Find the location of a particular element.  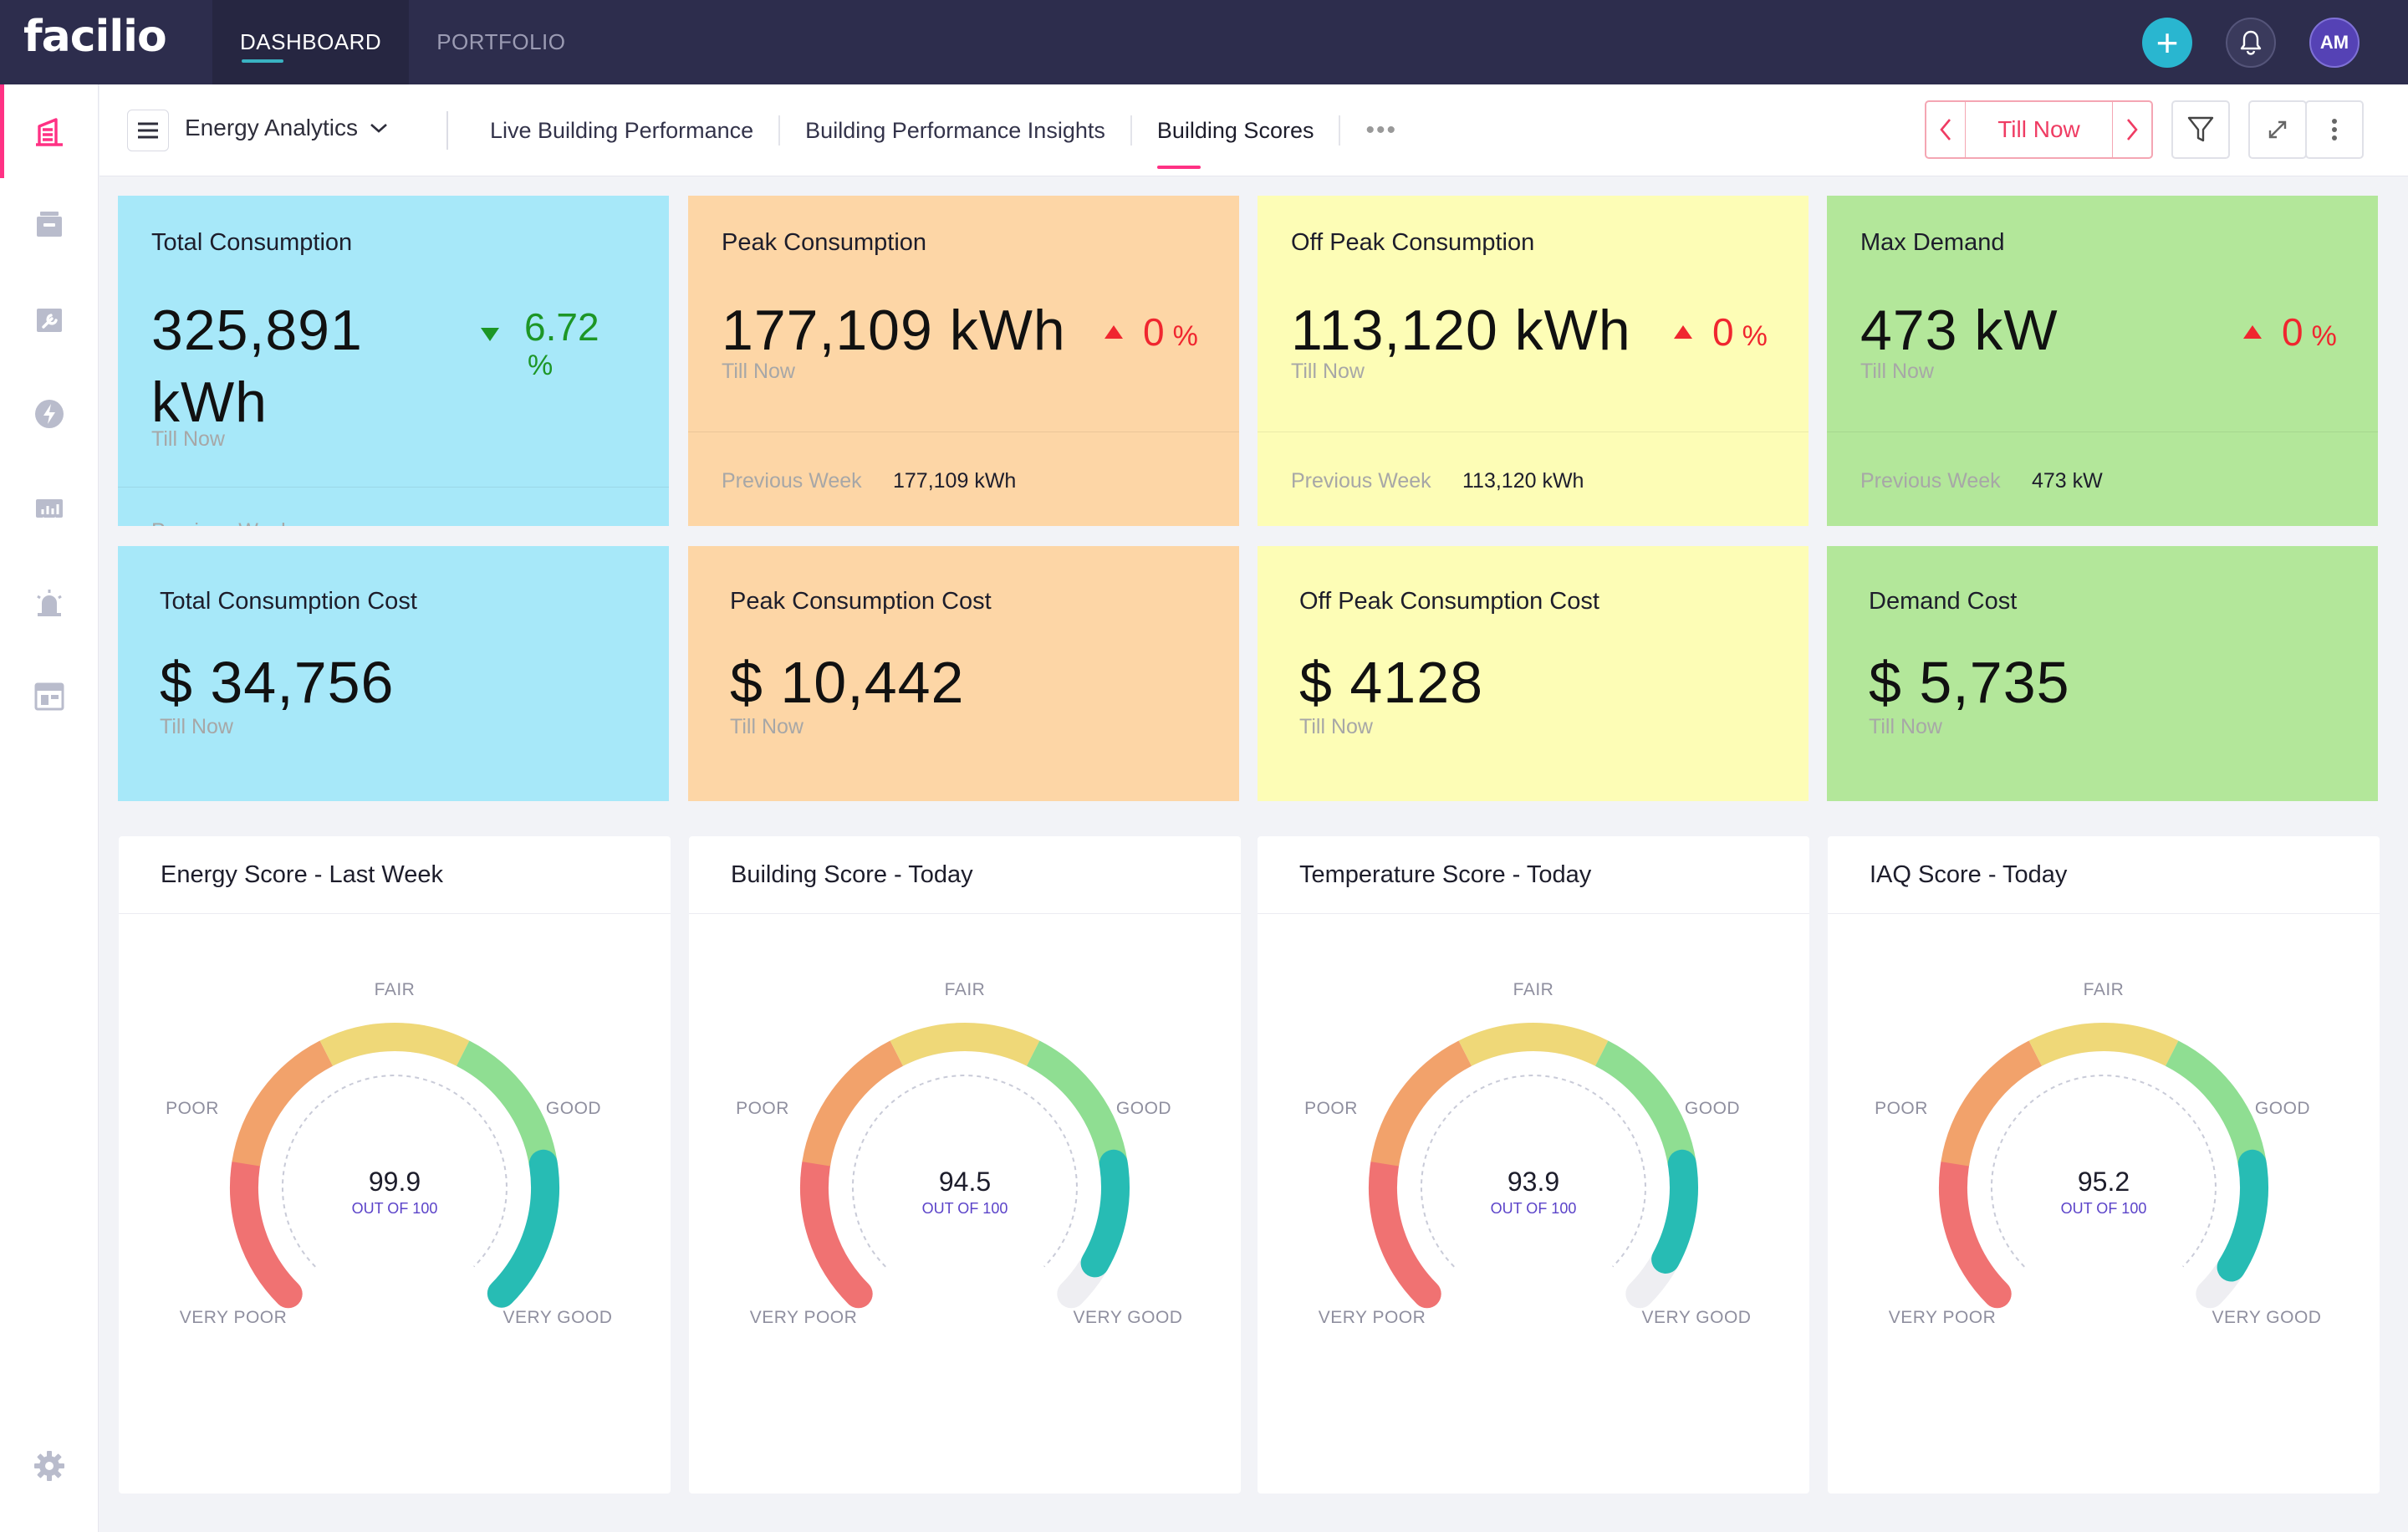

kpi-value: 325,891 kWh is located at coordinates (257, 366).